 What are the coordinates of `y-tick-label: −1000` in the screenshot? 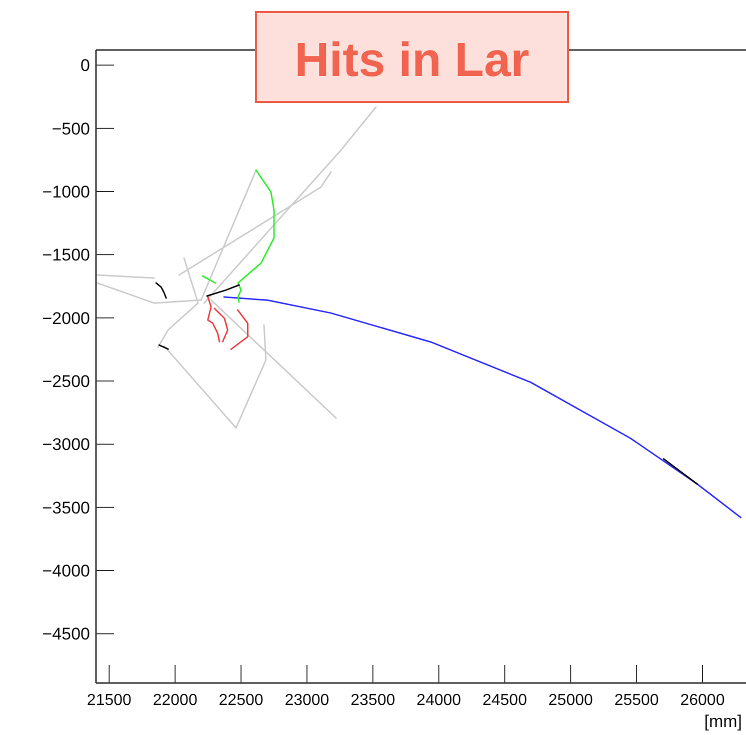 It's located at (66, 192).